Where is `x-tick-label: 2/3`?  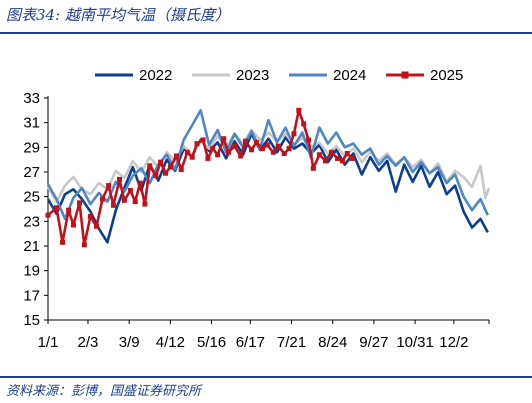
x-tick-label: 2/3 is located at coordinates (88, 342).